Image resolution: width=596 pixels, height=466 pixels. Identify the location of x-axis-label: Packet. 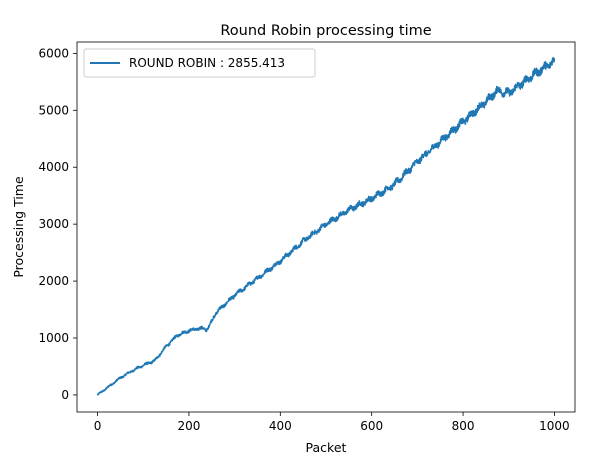
(326, 447).